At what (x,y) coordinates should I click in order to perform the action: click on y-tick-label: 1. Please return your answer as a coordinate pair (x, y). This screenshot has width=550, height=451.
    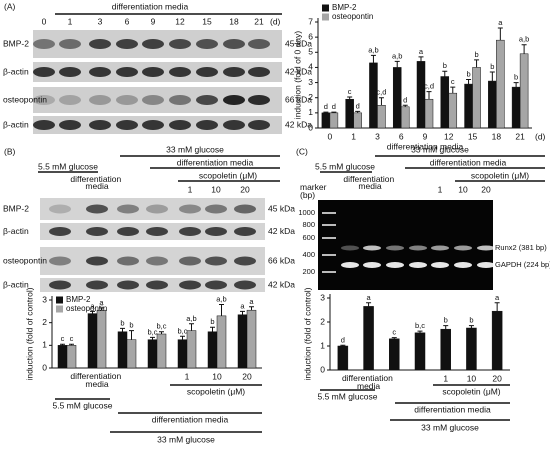
    Looking at the image, I should click on (44, 345).